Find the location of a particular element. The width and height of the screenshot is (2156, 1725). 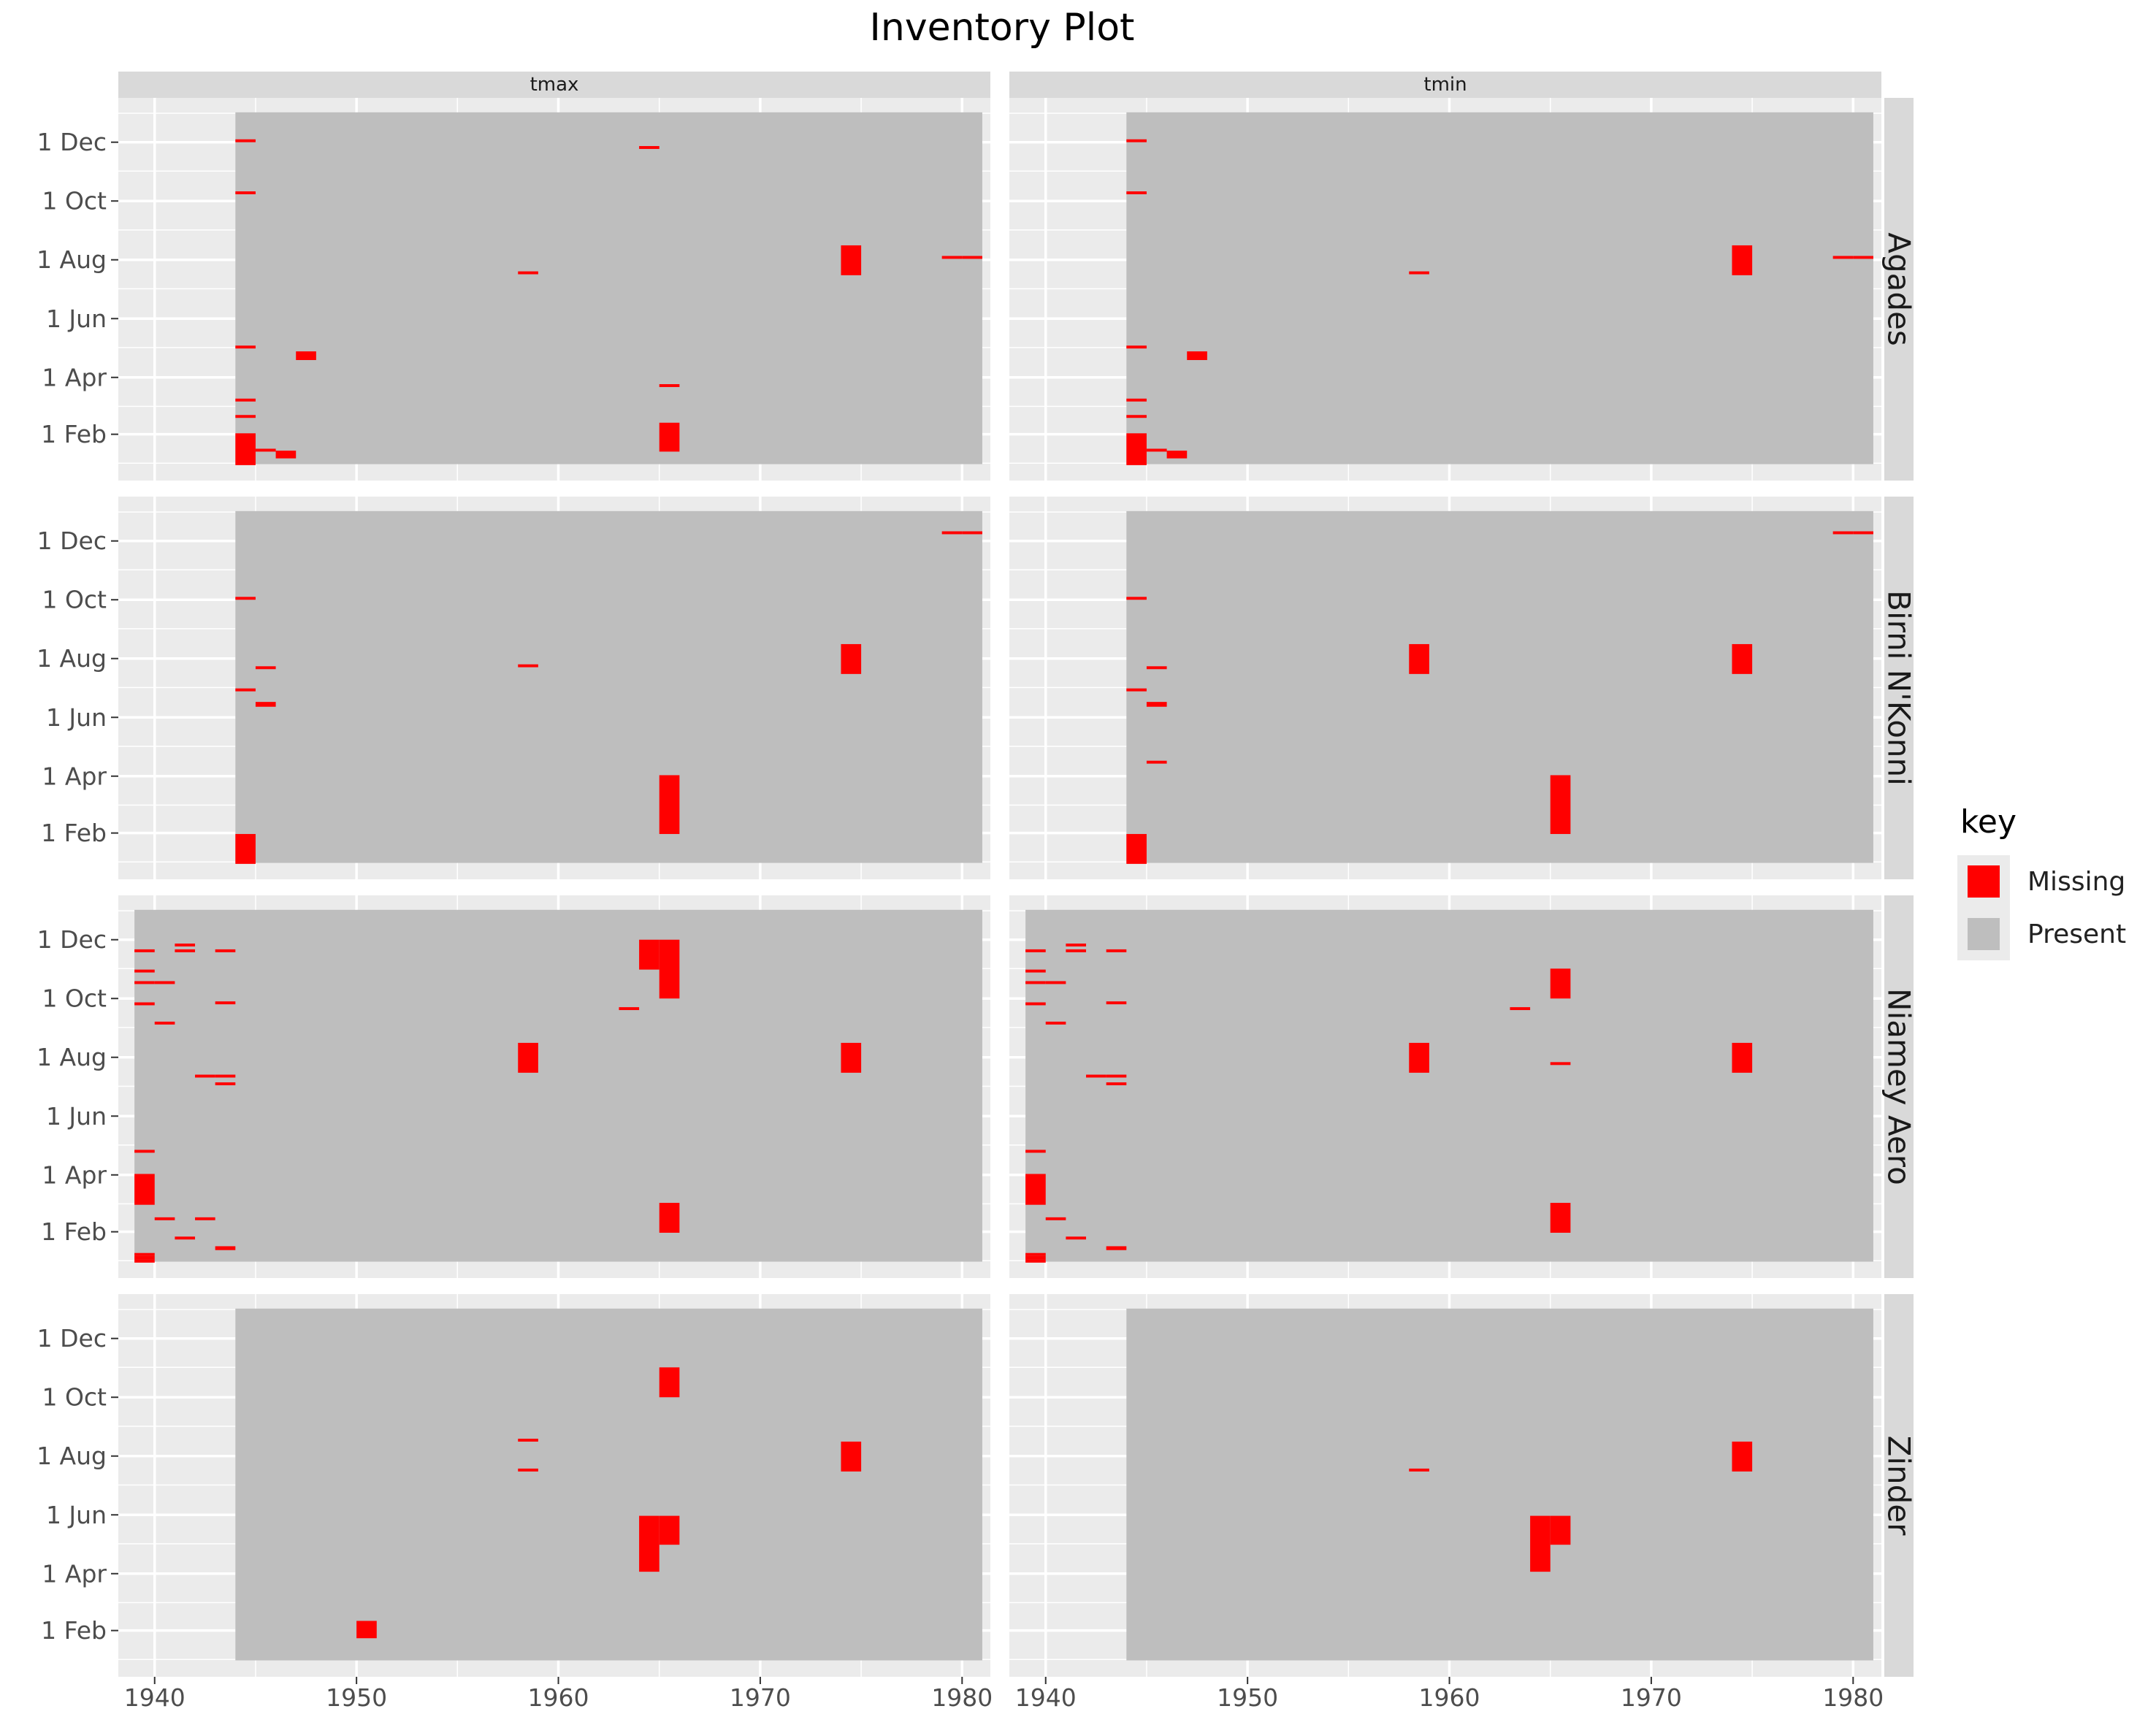

legend-title: key is located at coordinates (1988, 822).